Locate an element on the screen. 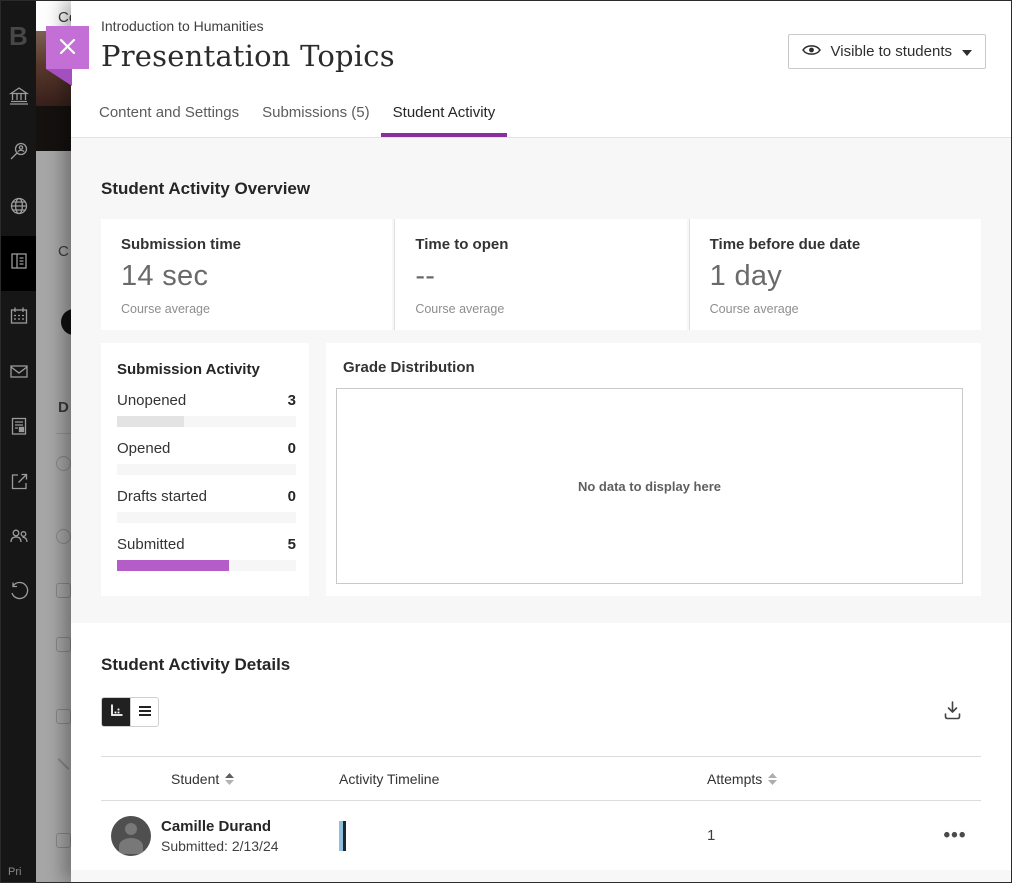  chart-view-button is located at coordinates (116, 712).